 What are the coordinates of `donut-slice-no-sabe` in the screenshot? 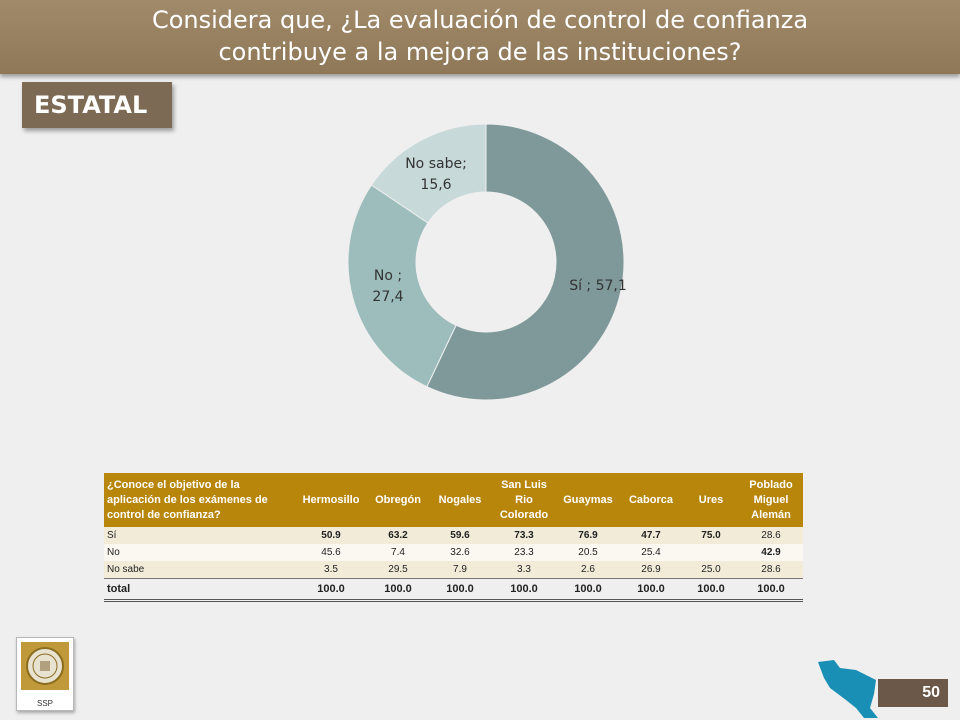 It's located at (428, 173).